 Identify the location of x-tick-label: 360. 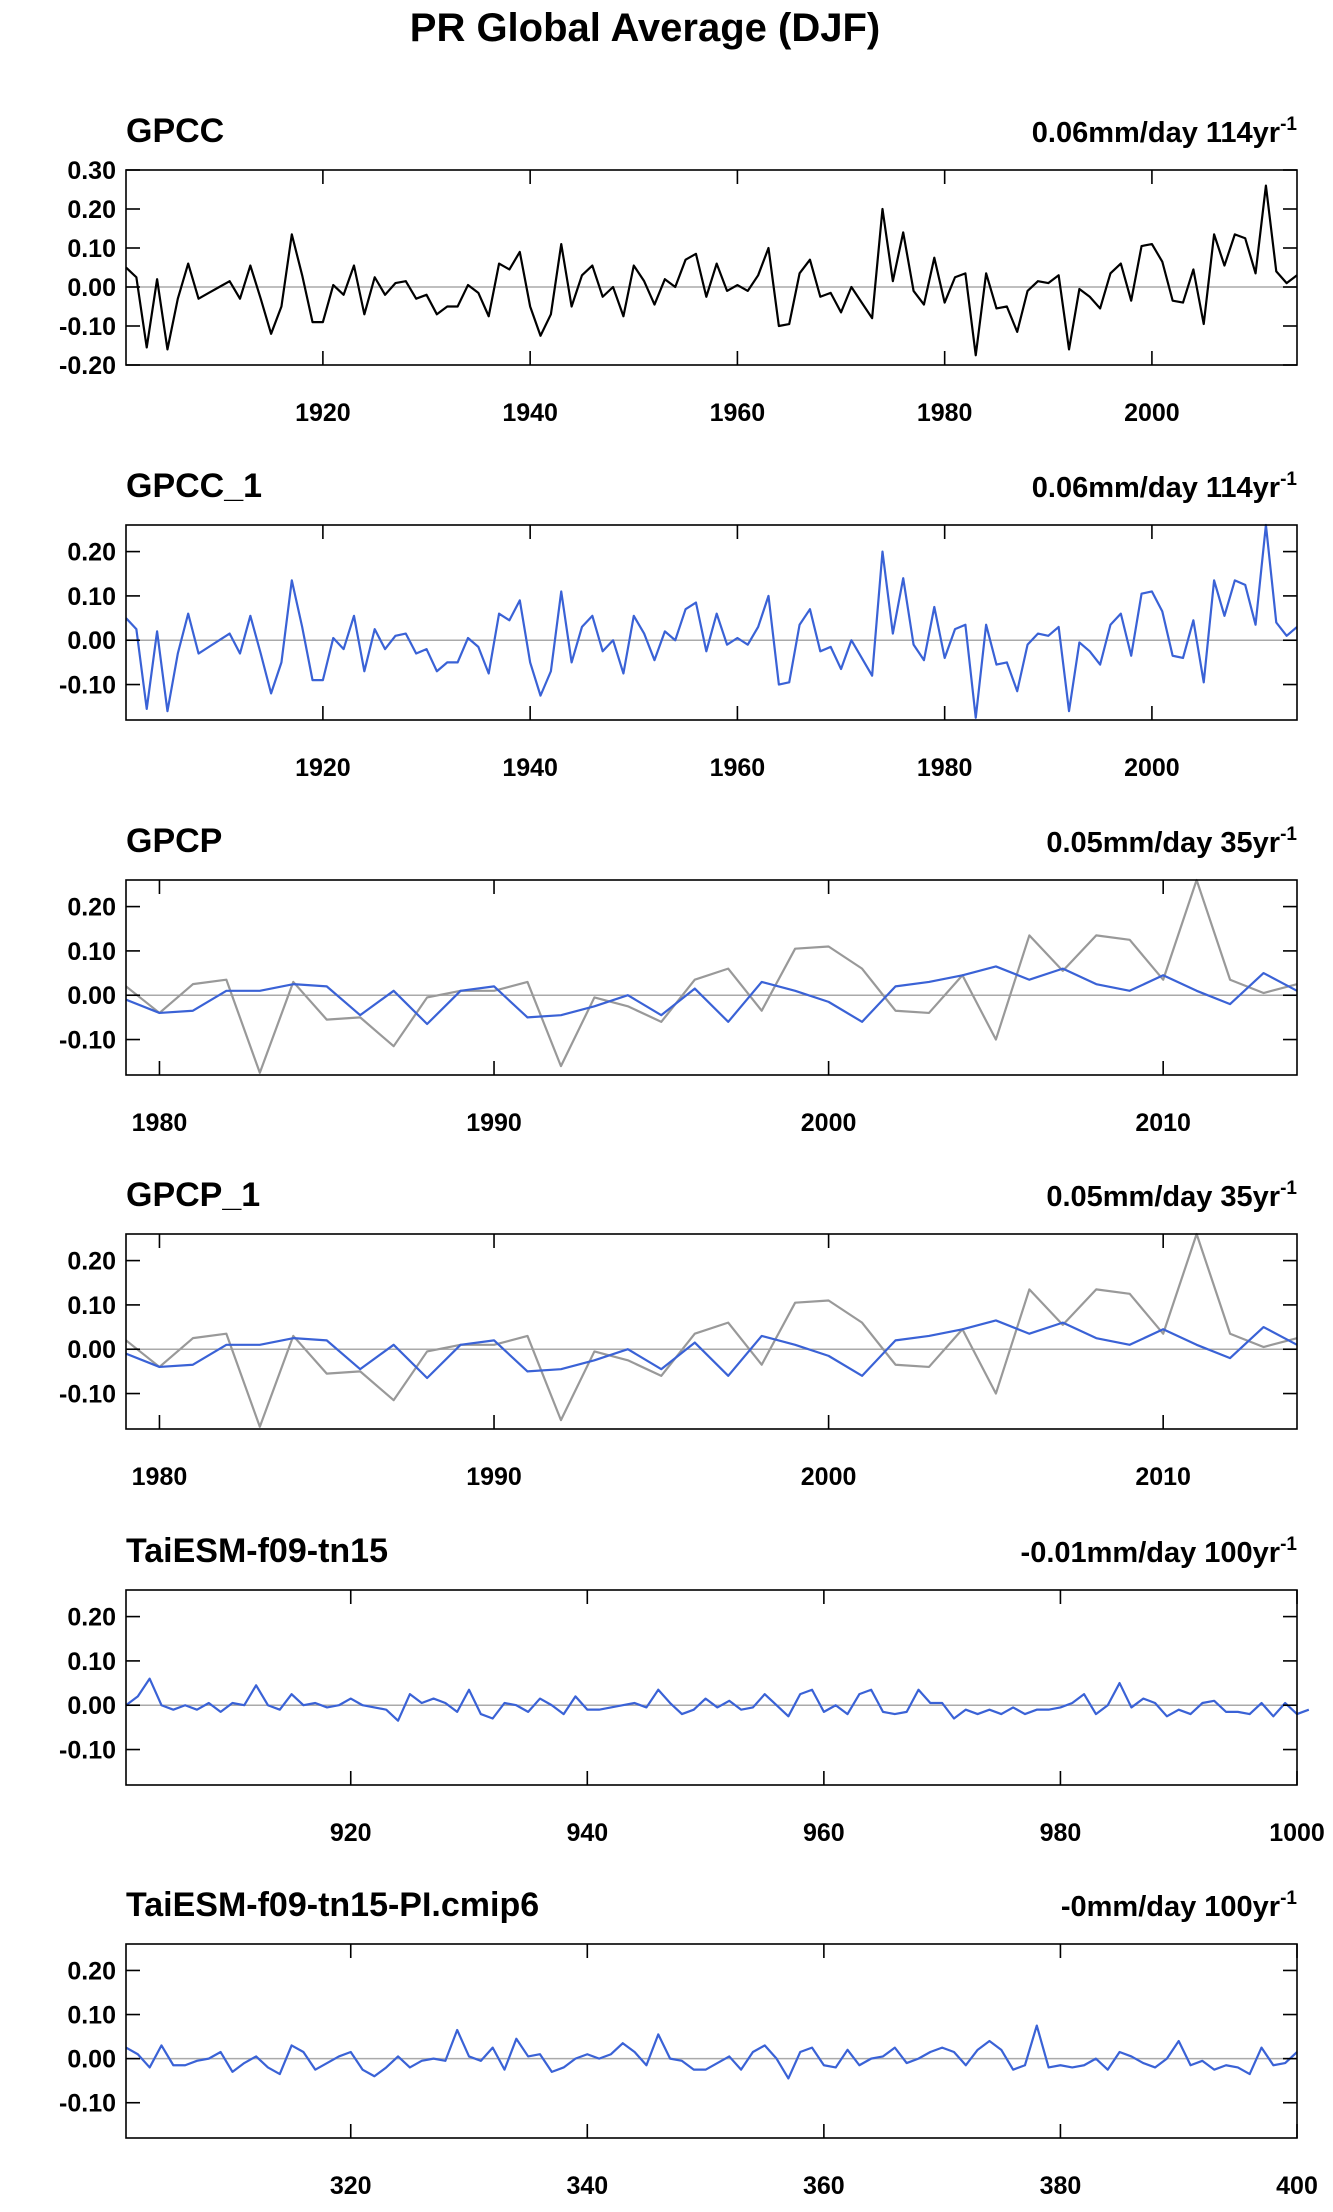
(824, 2186).